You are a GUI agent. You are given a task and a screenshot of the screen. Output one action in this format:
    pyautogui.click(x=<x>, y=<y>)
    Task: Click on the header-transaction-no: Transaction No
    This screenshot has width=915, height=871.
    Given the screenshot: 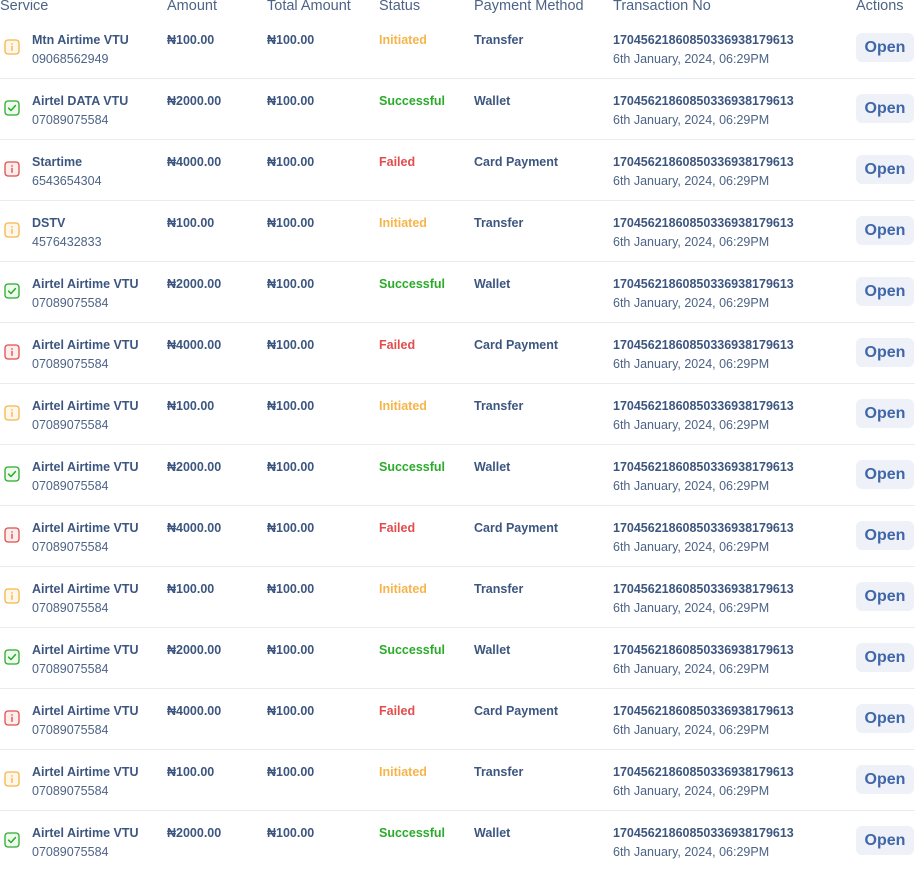 What is the action you would take?
    pyautogui.click(x=662, y=7)
    